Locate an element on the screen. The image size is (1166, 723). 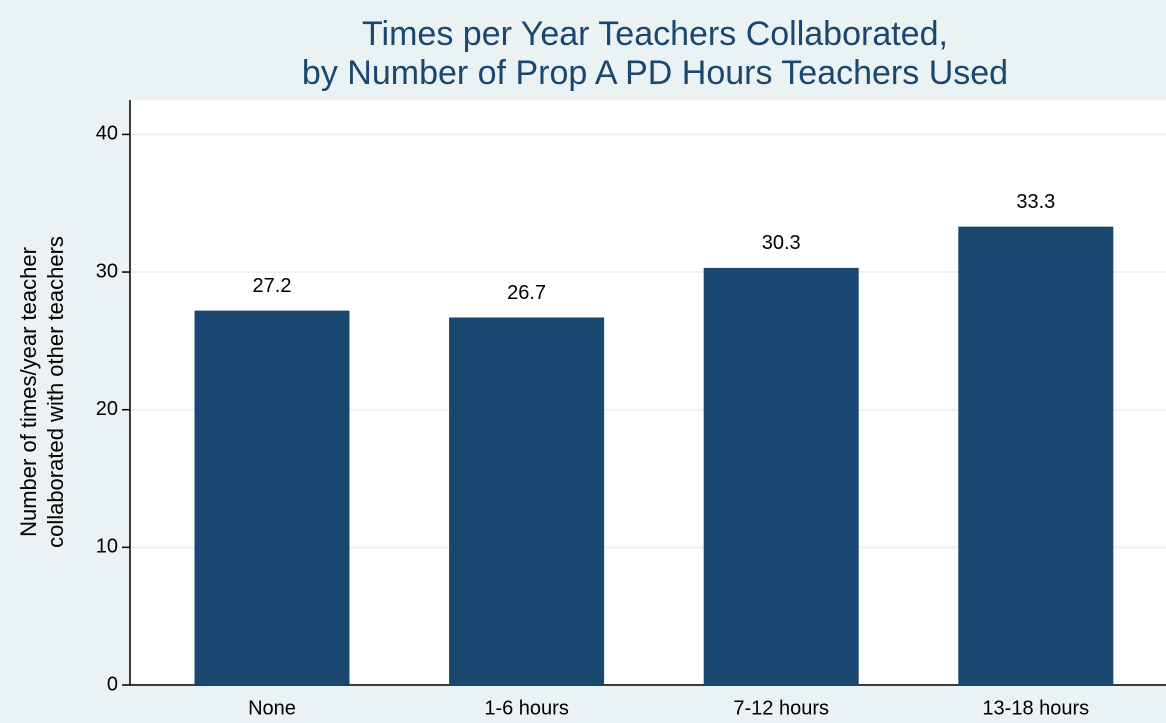
y-tick-label: 10 is located at coordinates (107, 547).